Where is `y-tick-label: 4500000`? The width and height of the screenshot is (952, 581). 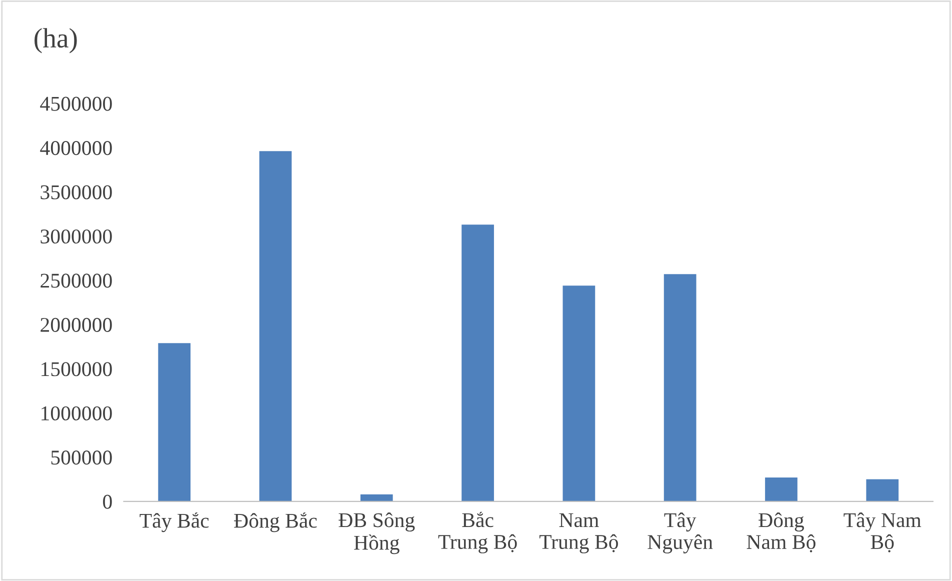
y-tick-label: 4500000 is located at coordinates (76, 103).